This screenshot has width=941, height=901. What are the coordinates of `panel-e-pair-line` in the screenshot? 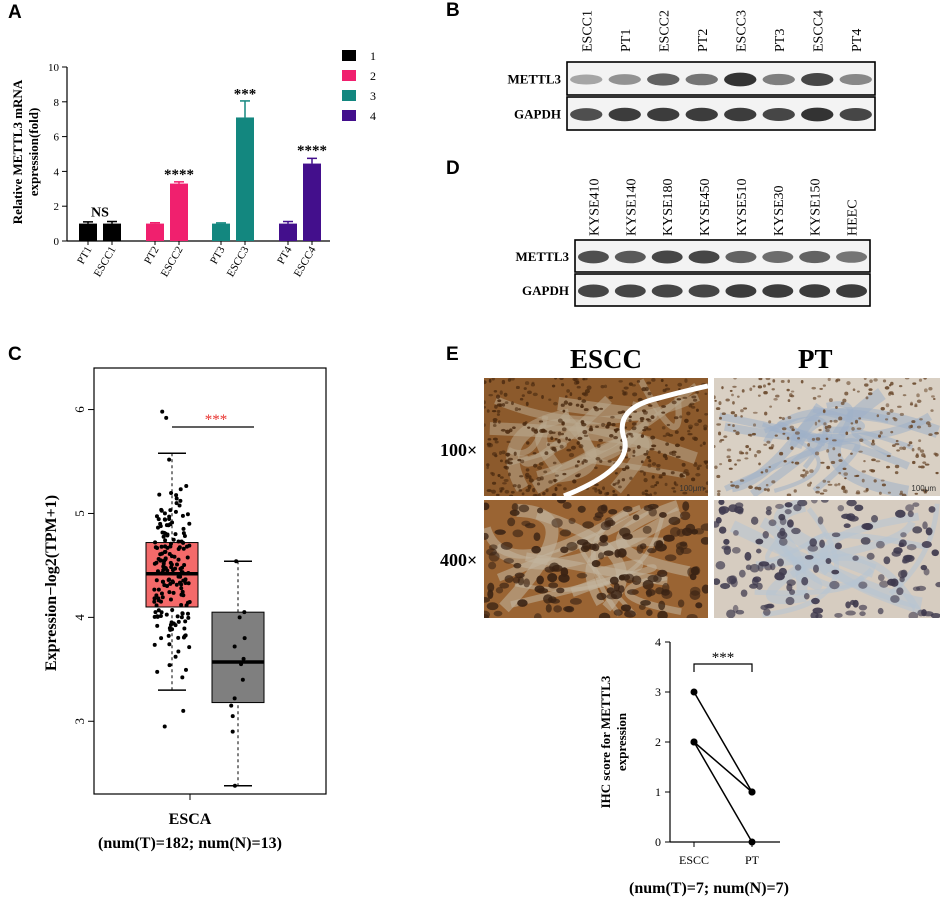 It's located at (723, 767).